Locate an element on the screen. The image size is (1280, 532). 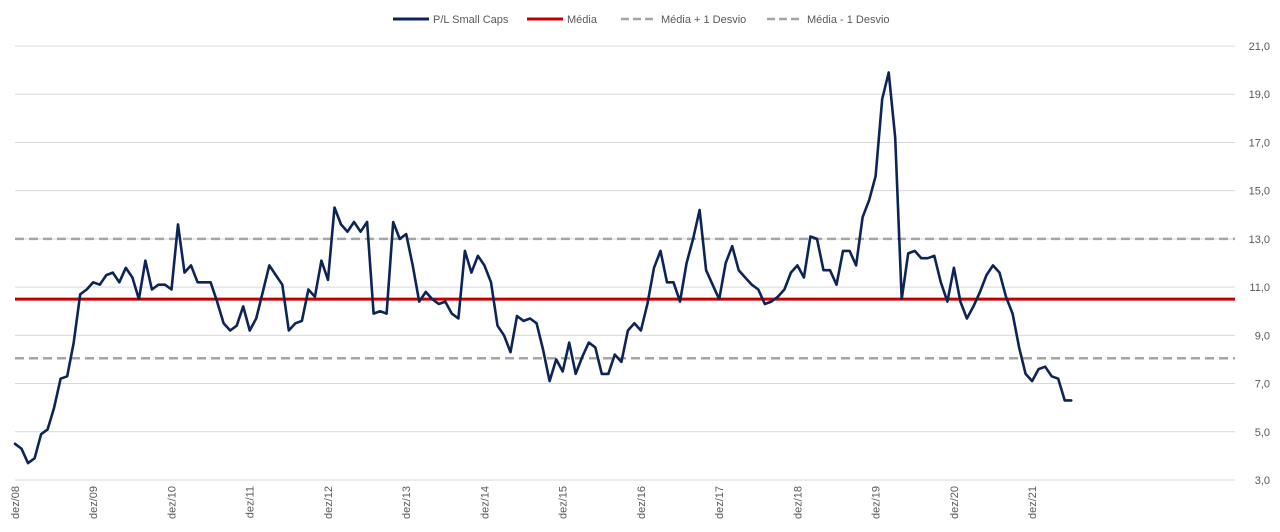
y-tick-label: 3,0 is located at coordinates (1262, 481).